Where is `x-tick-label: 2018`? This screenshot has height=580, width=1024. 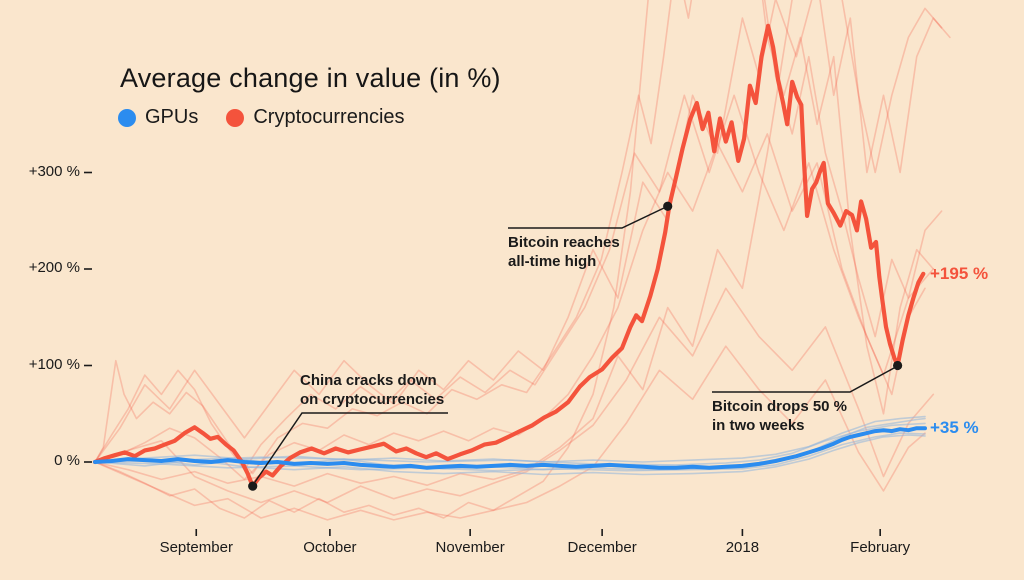 x-tick-label: 2018 is located at coordinates (742, 547).